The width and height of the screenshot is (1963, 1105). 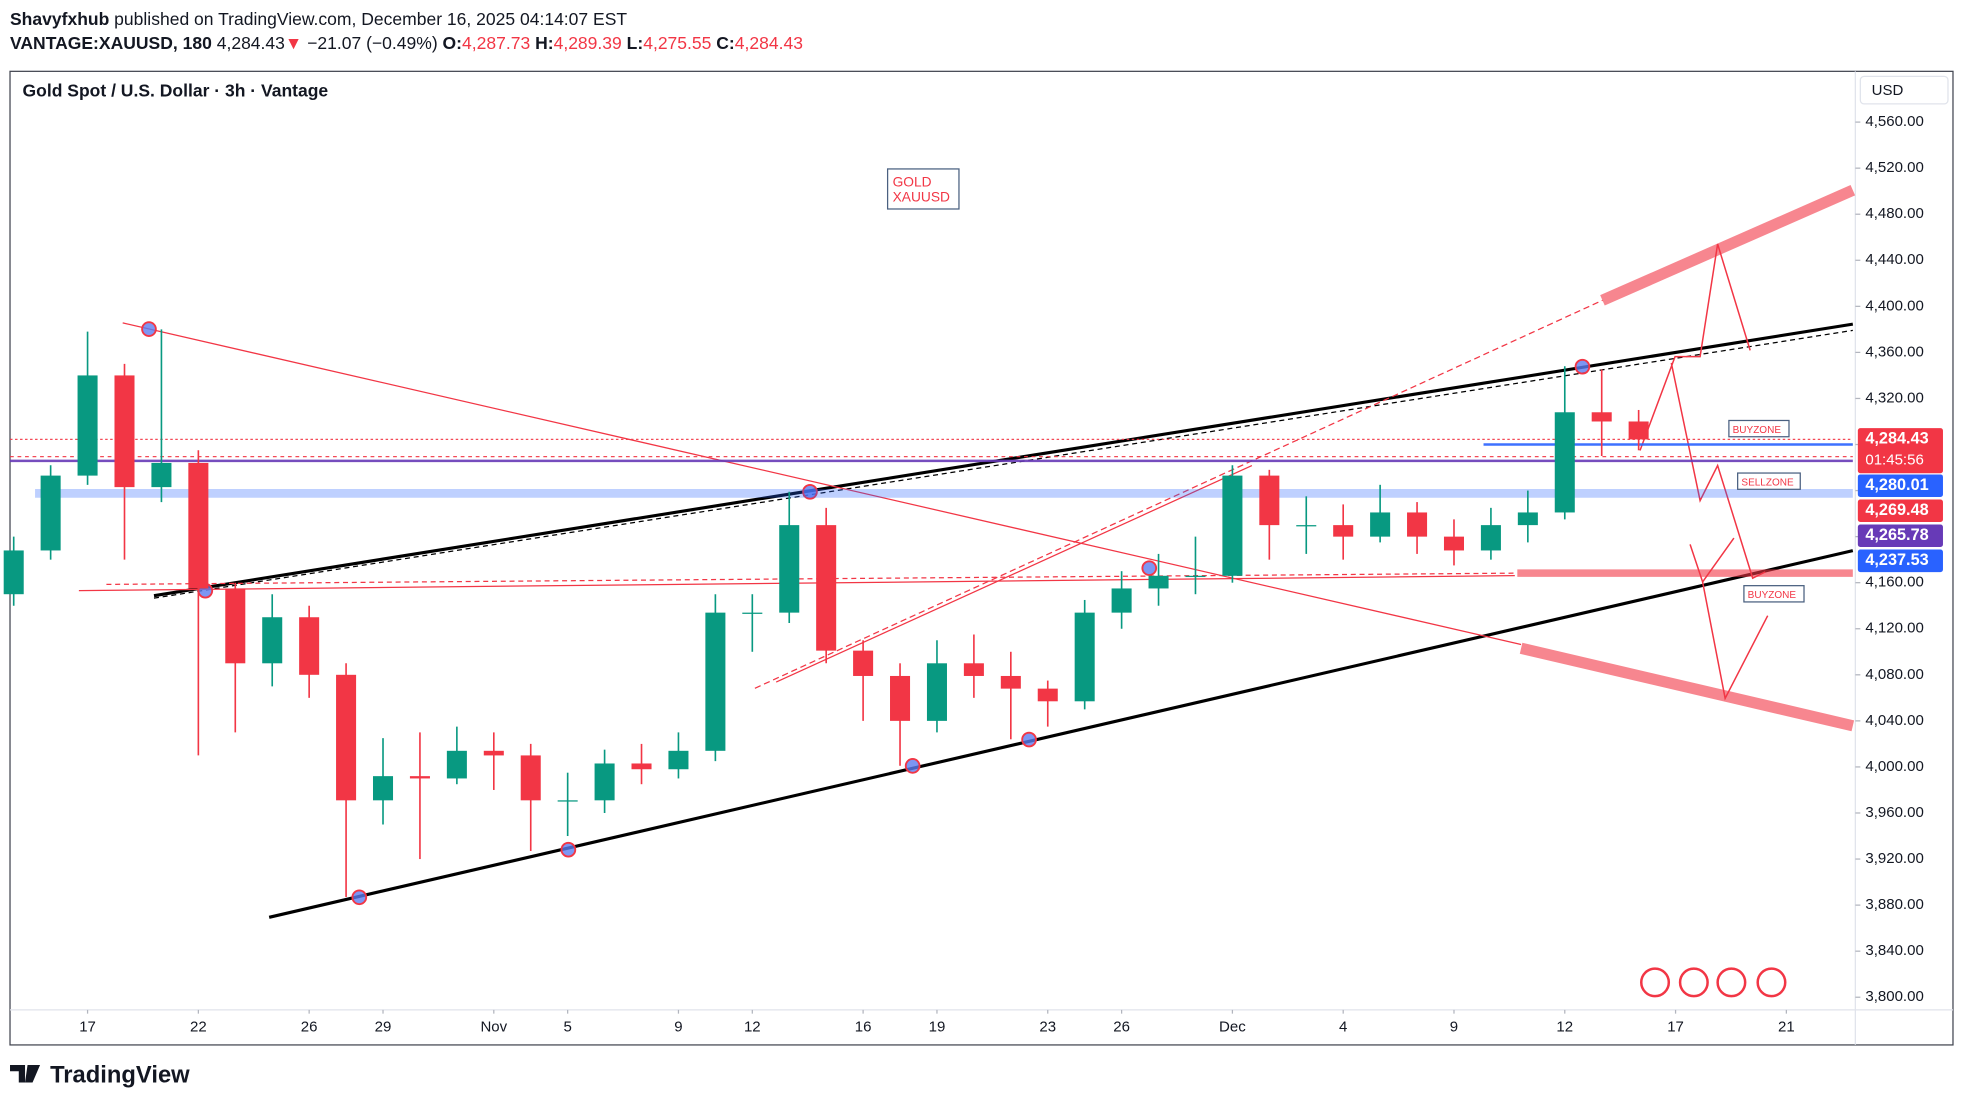 I want to click on brand: TradingView, so click(x=120, y=1074).